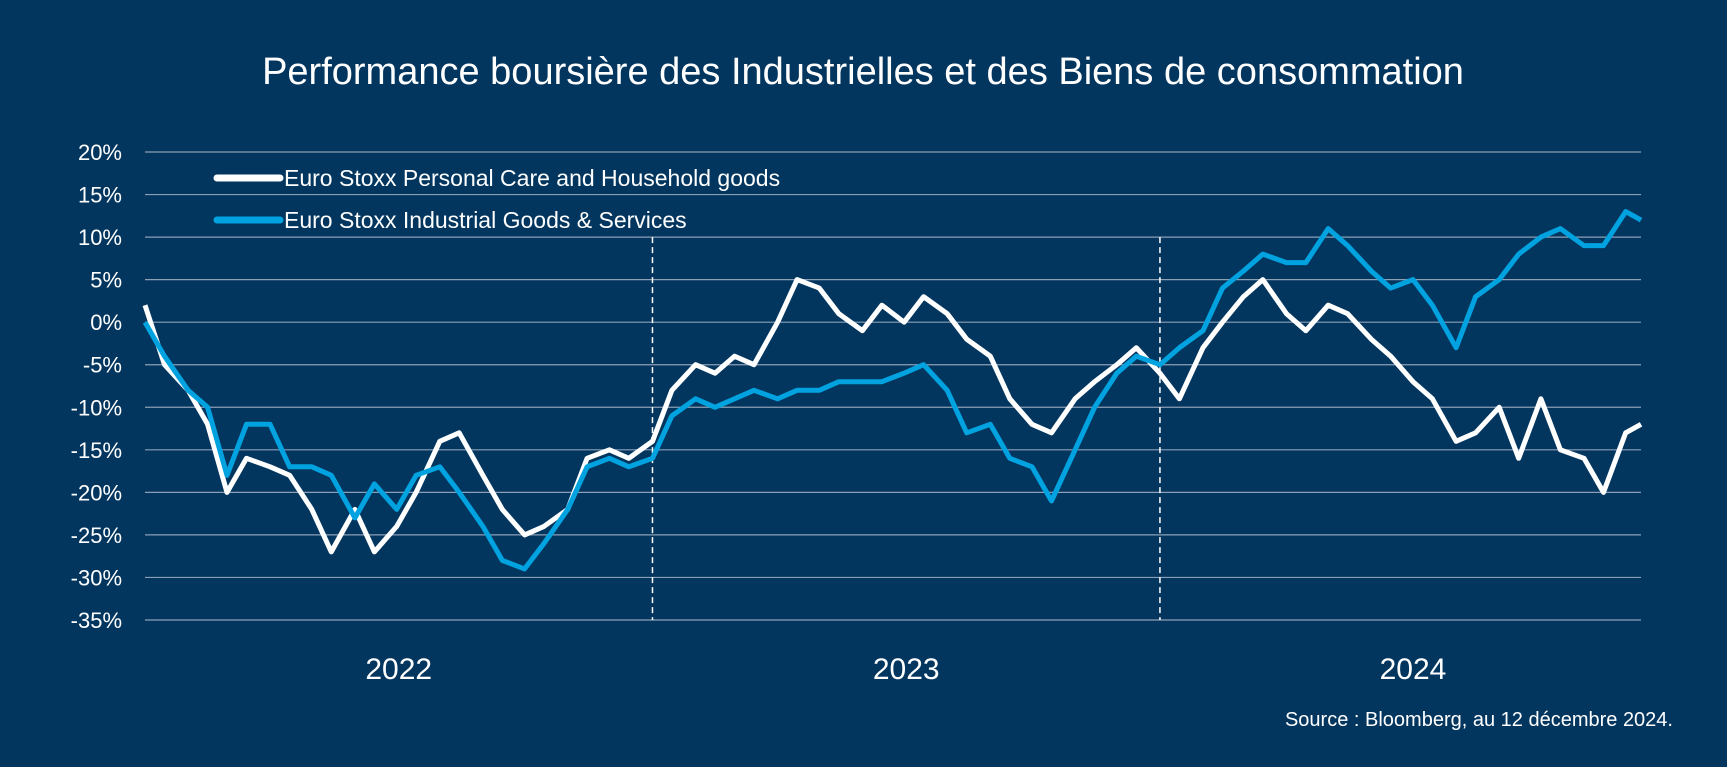 The width and height of the screenshot is (1727, 767). I want to click on y-tick-label: -35%, so click(96, 620).